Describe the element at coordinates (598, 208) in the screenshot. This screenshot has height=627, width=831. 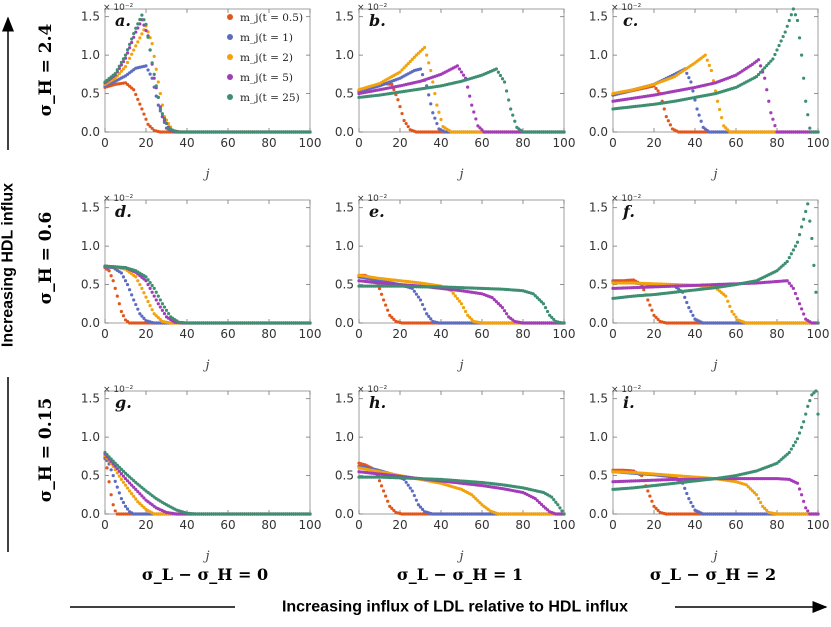
I see `panel-f-ytick-label: 1.5` at that location.